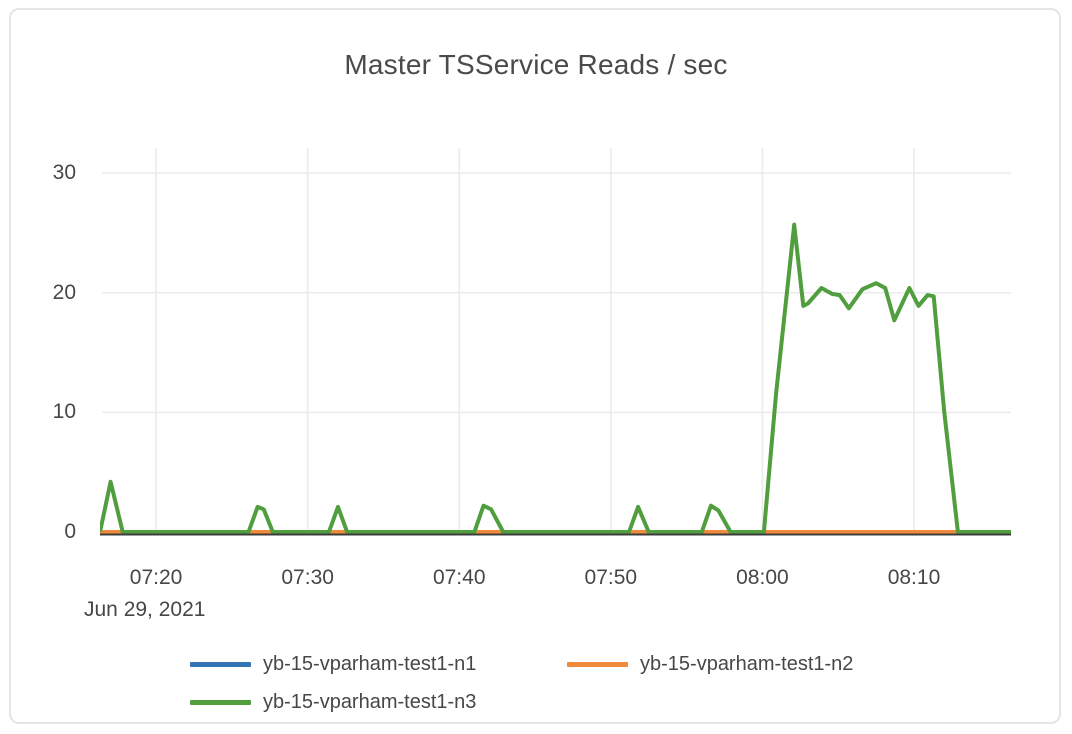  What do you see at coordinates (307, 577) in the screenshot?
I see `x-tick-label-07:30: 07:30` at bounding box center [307, 577].